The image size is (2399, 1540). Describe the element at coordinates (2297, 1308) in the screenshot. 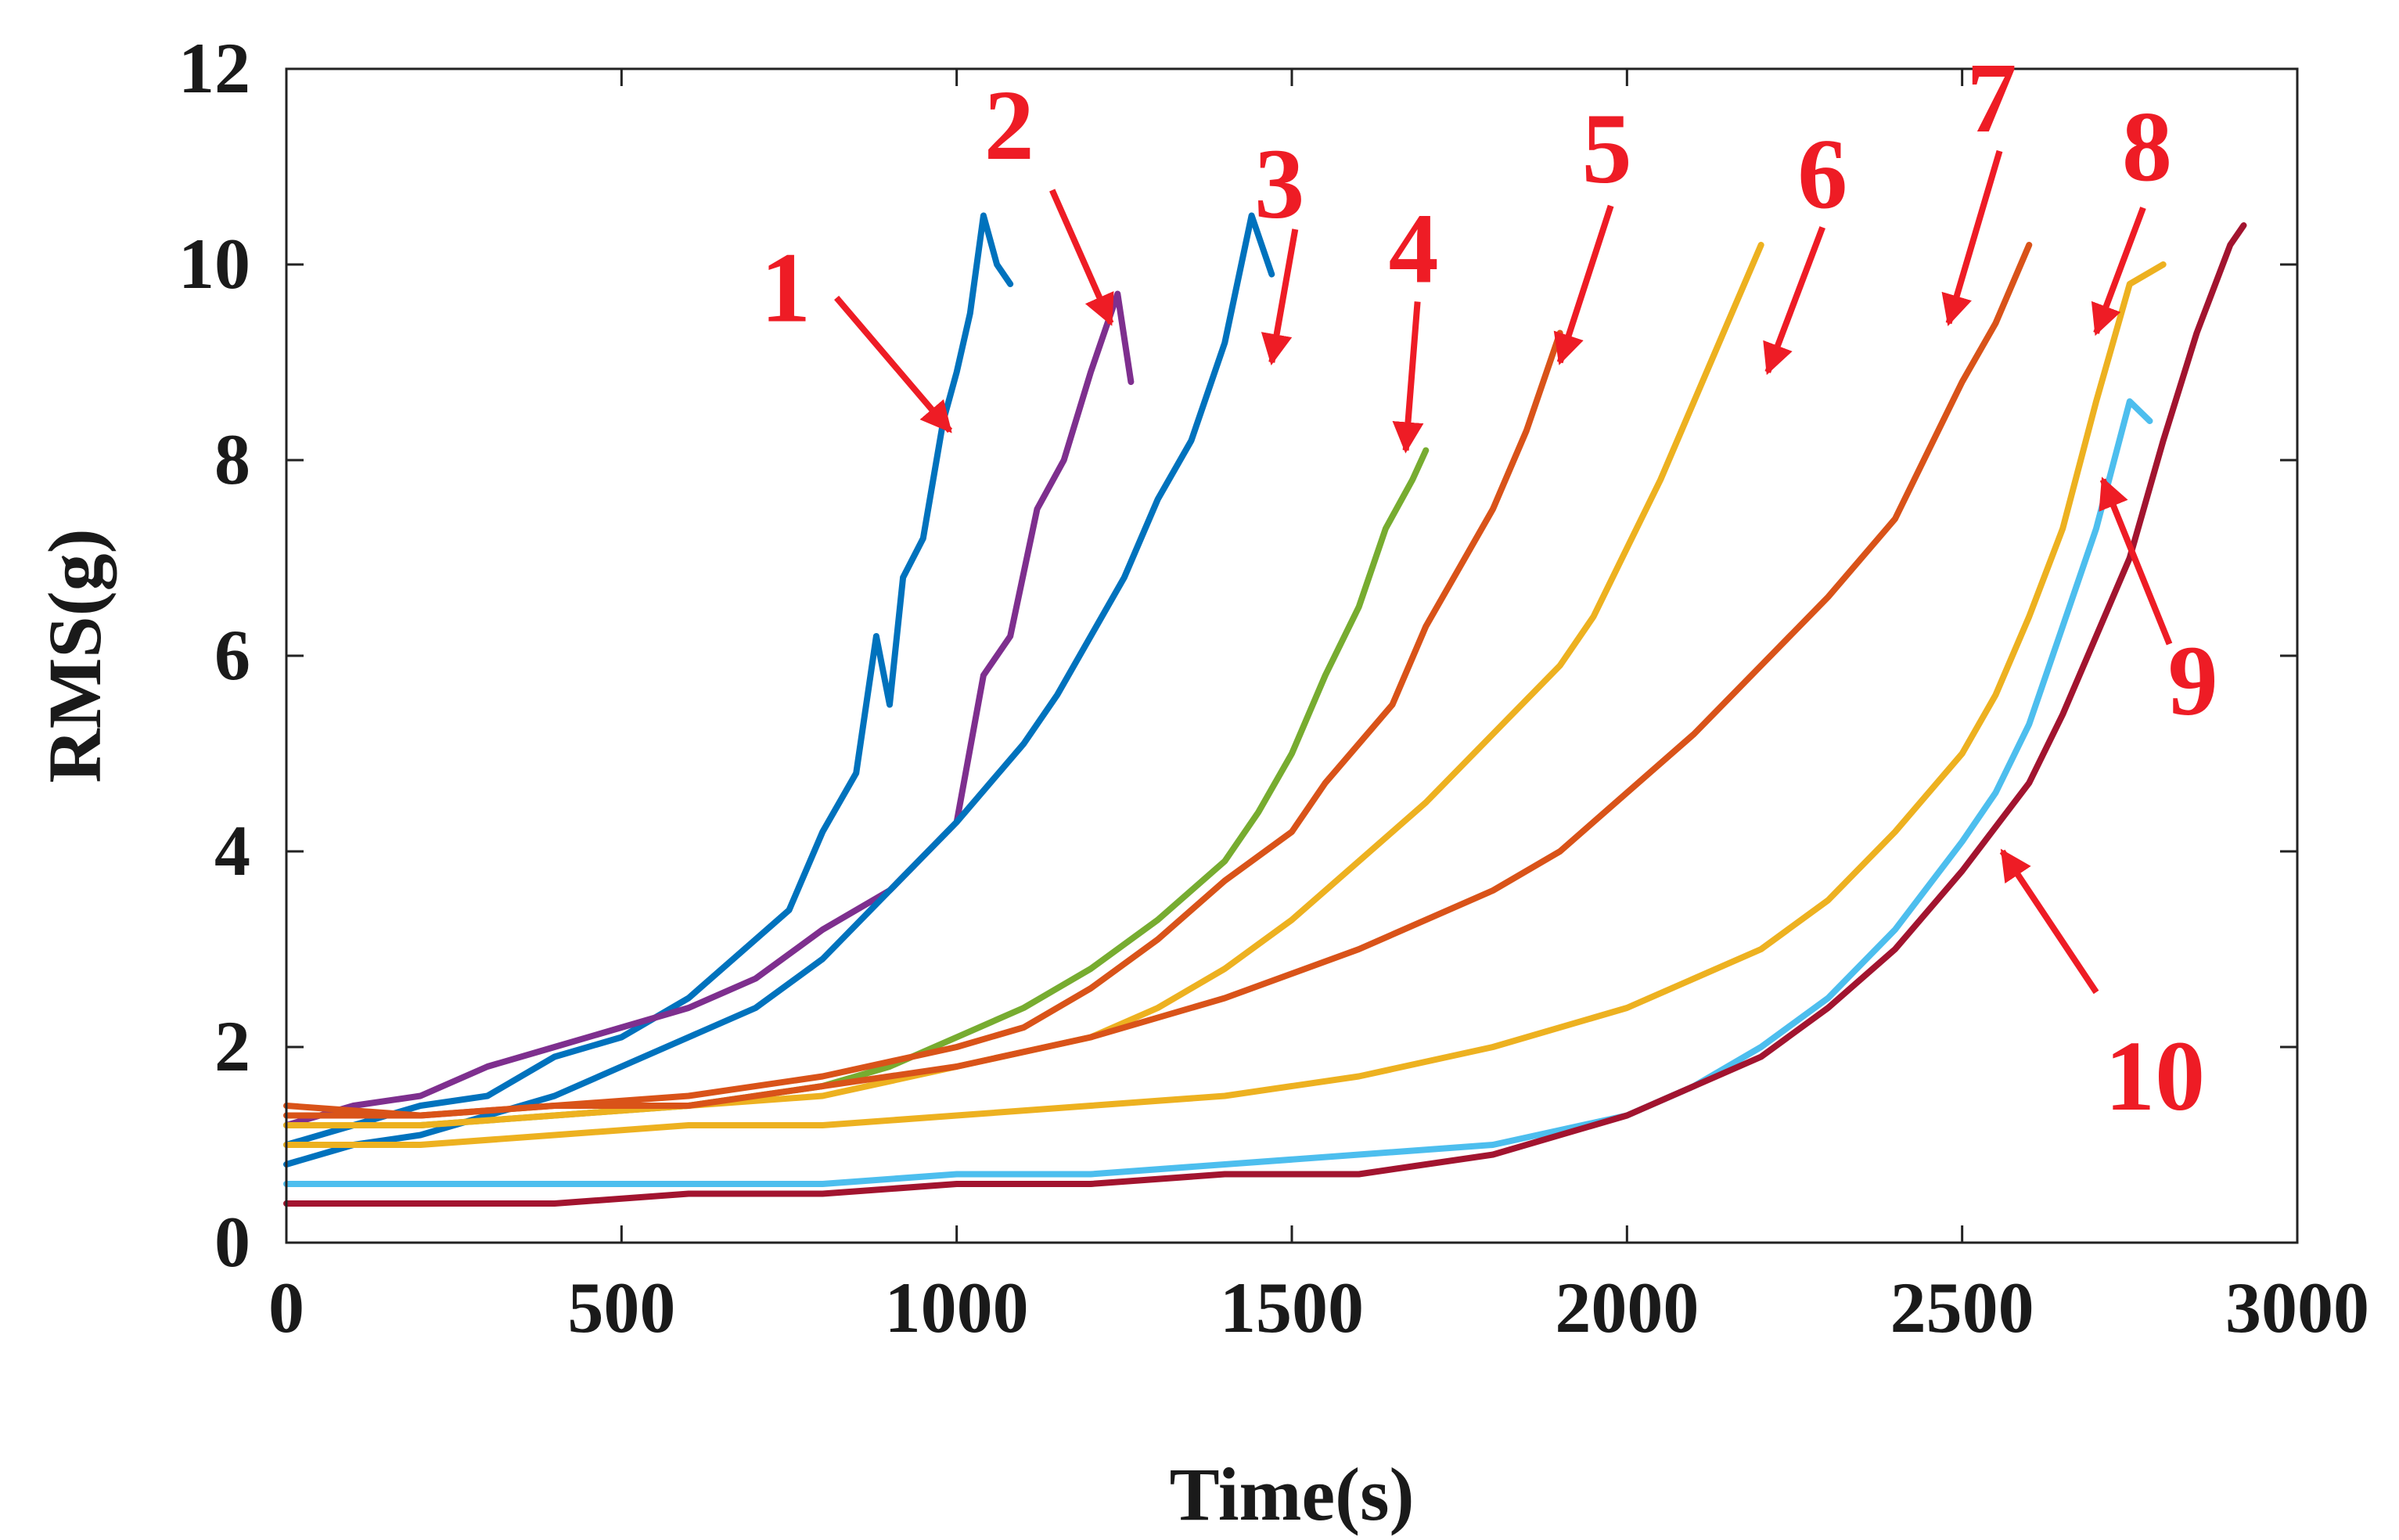

I see `x-tick-label: 3000` at that location.